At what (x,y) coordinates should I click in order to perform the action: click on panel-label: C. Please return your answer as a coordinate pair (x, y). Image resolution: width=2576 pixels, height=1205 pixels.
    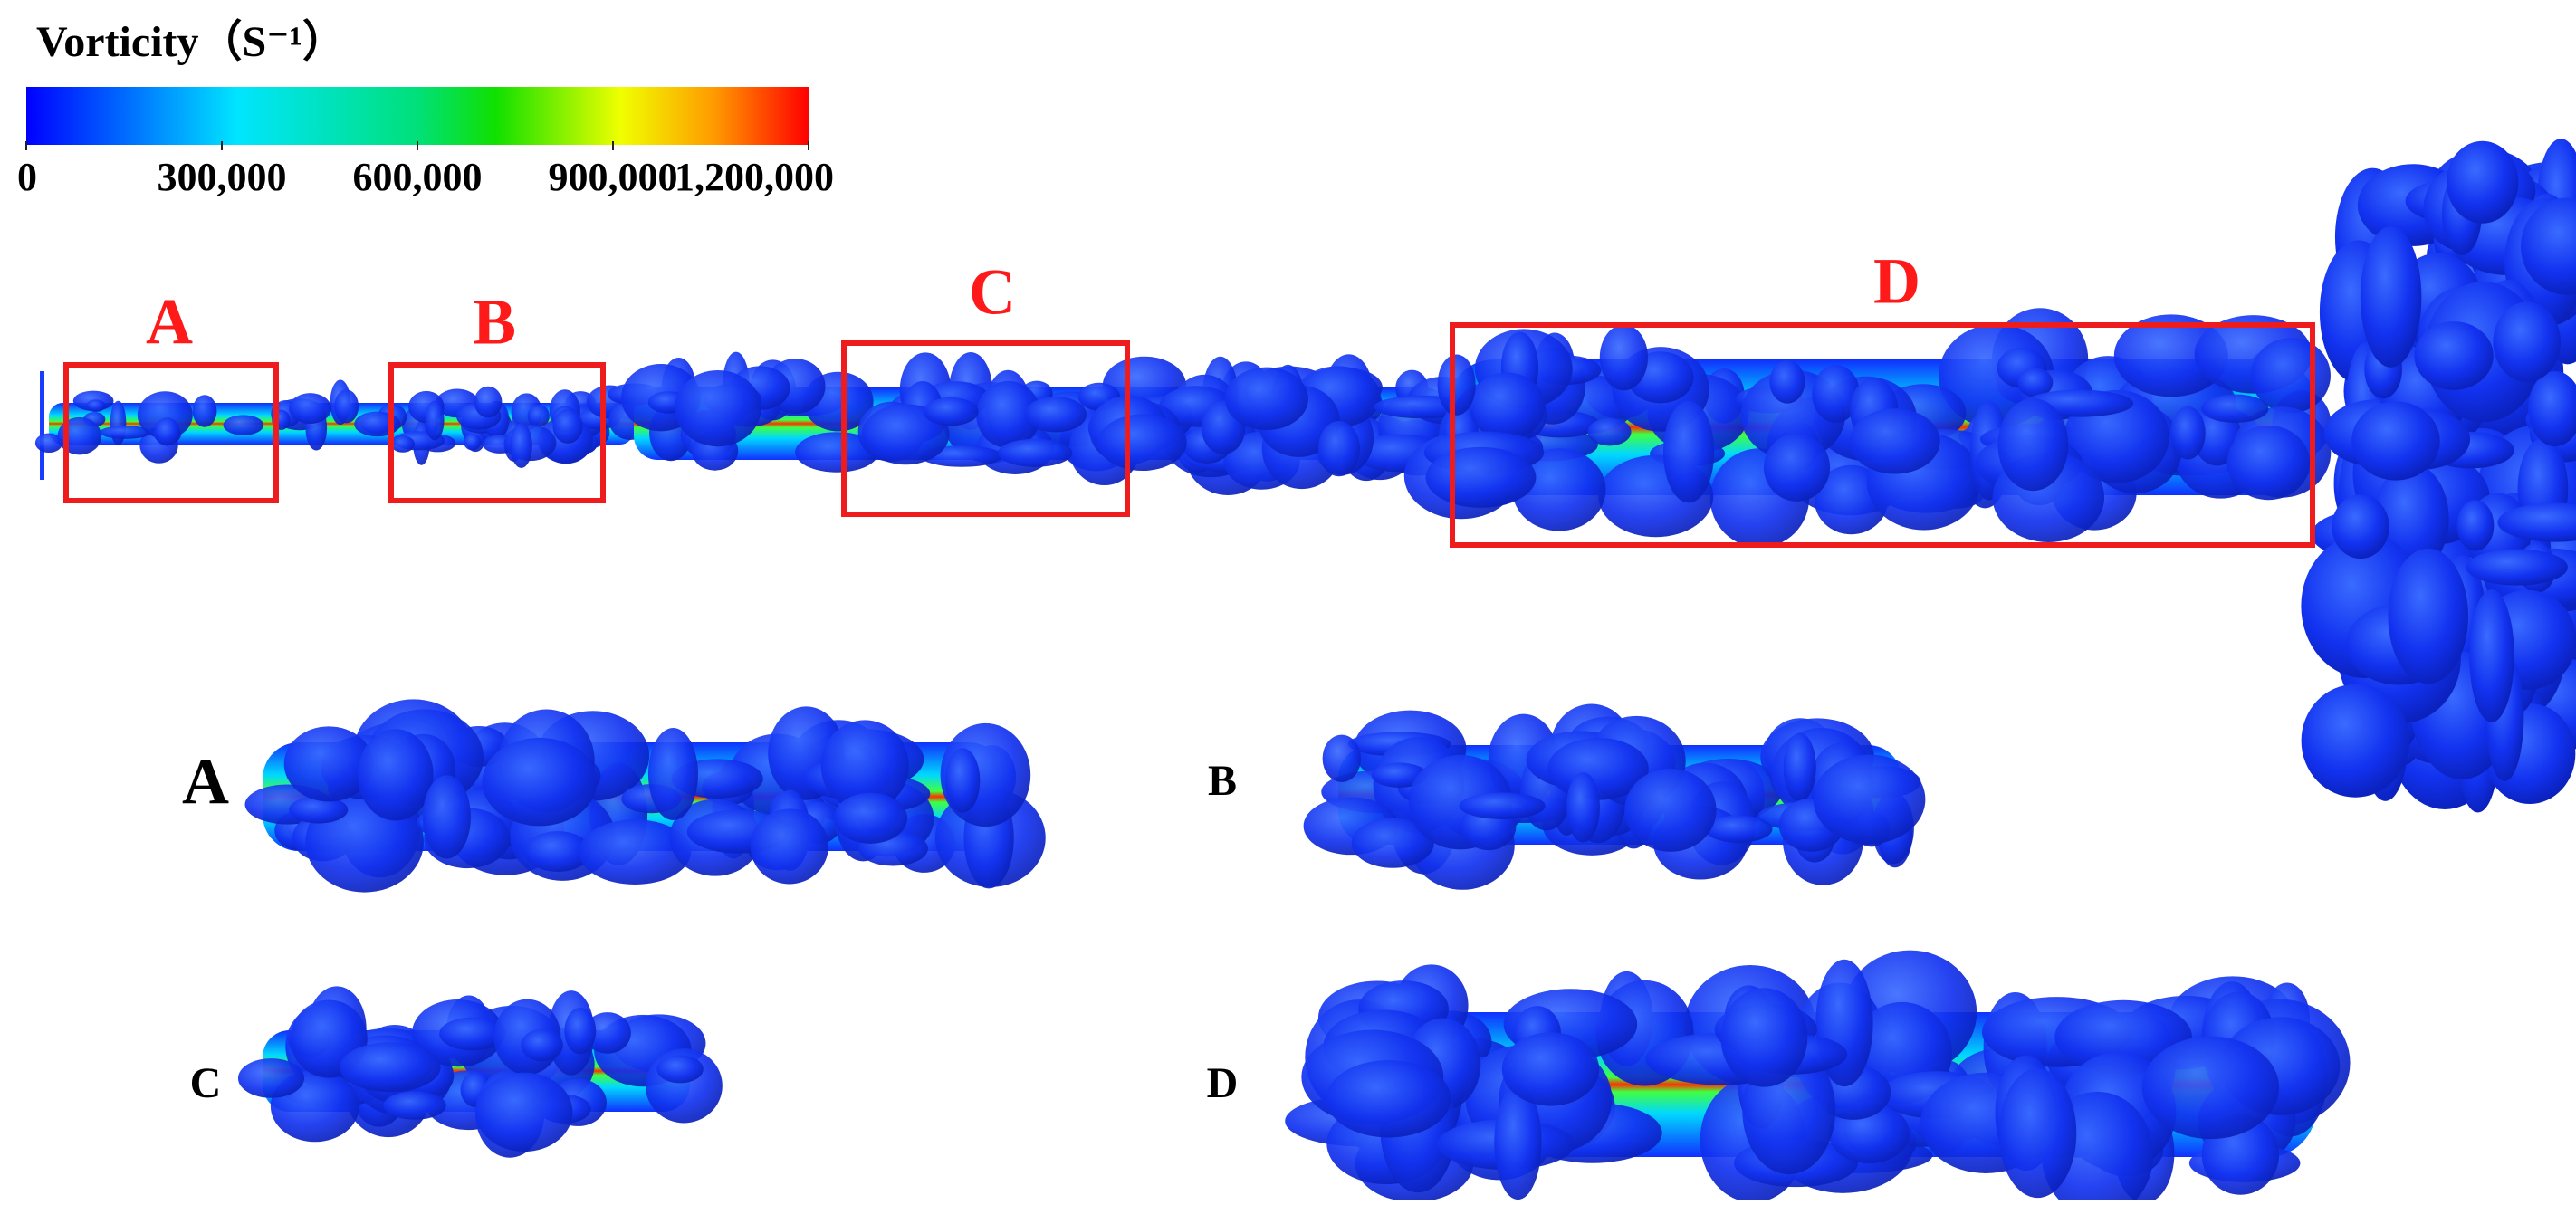
    Looking at the image, I should click on (206, 1083).